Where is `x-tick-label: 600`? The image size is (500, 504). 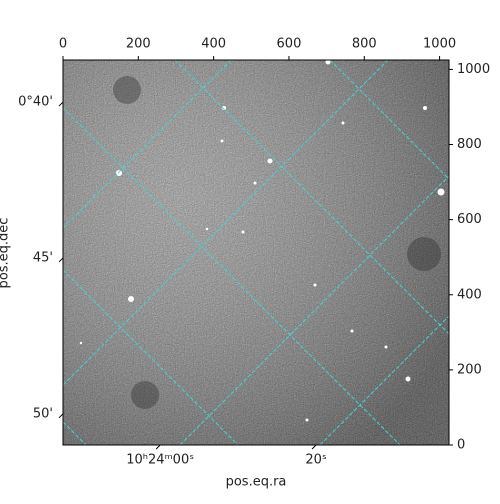
x-tick-label: 600 is located at coordinates (289, 44).